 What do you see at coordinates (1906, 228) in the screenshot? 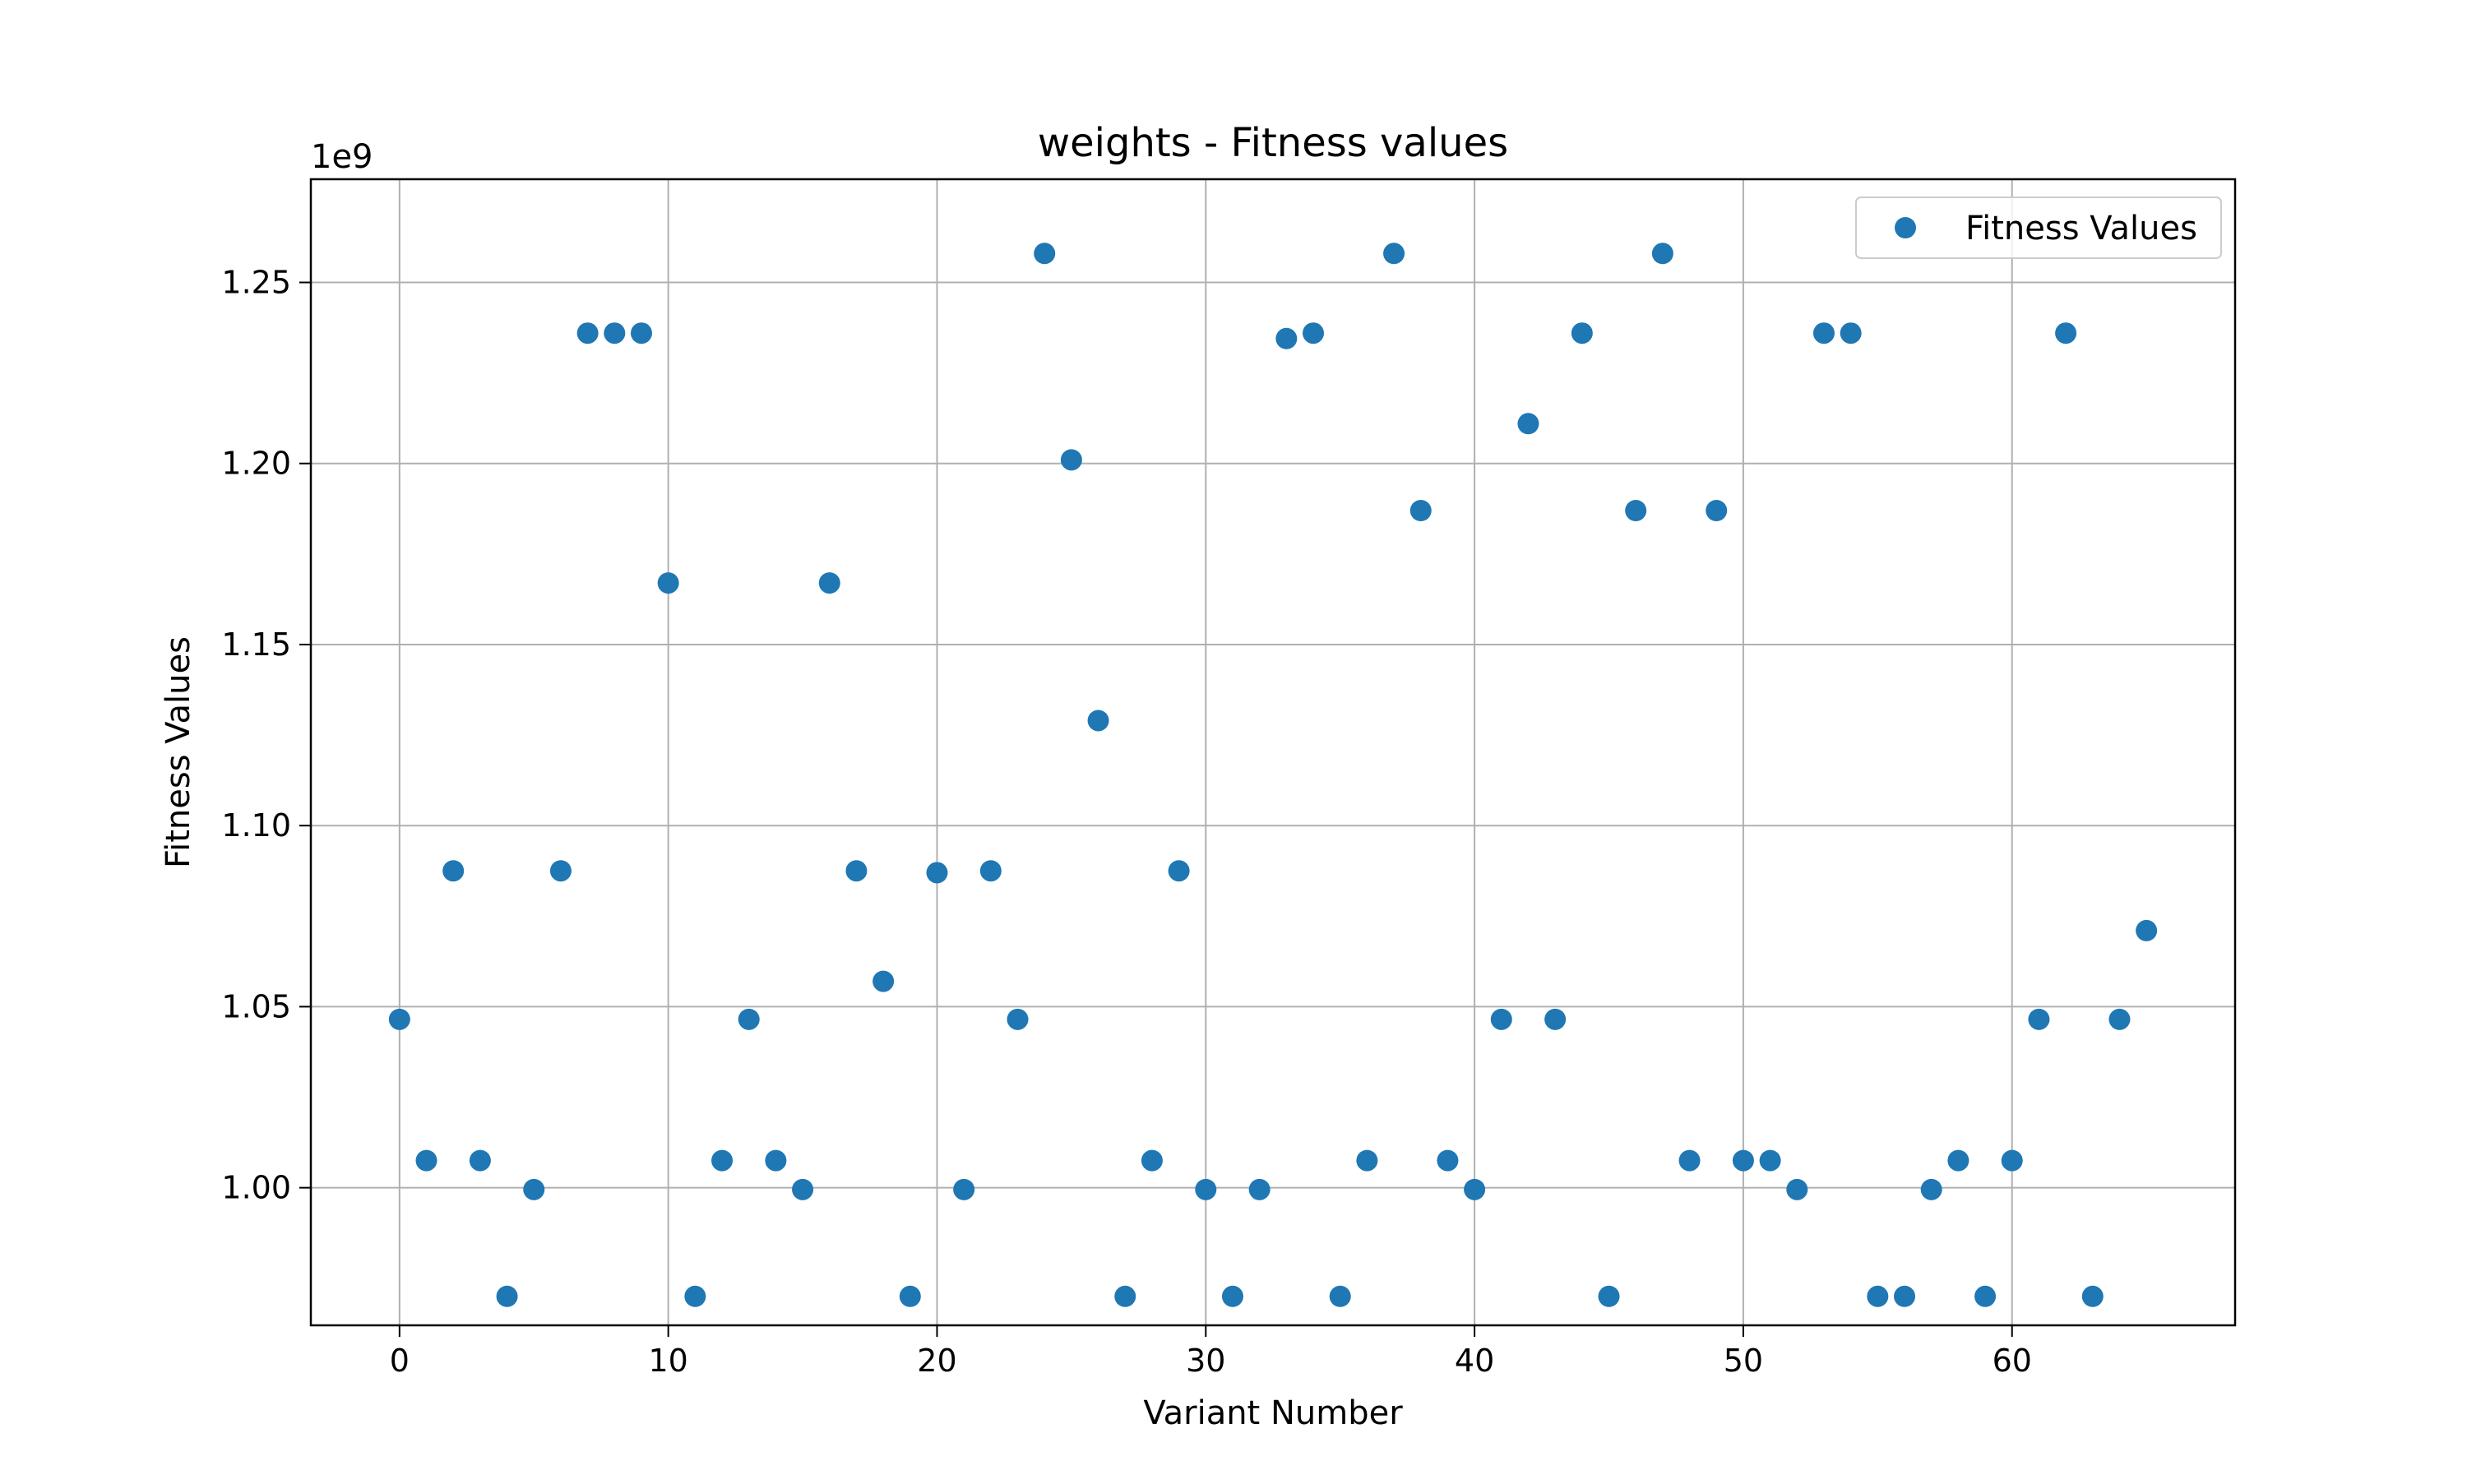
I see `legend-marker` at bounding box center [1906, 228].